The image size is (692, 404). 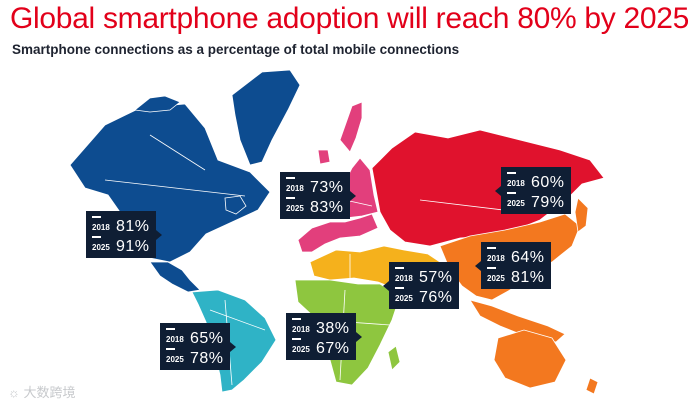 I want to click on callout-latin-america: 2018 65% 2025 78%, so click(x=198, y=346).